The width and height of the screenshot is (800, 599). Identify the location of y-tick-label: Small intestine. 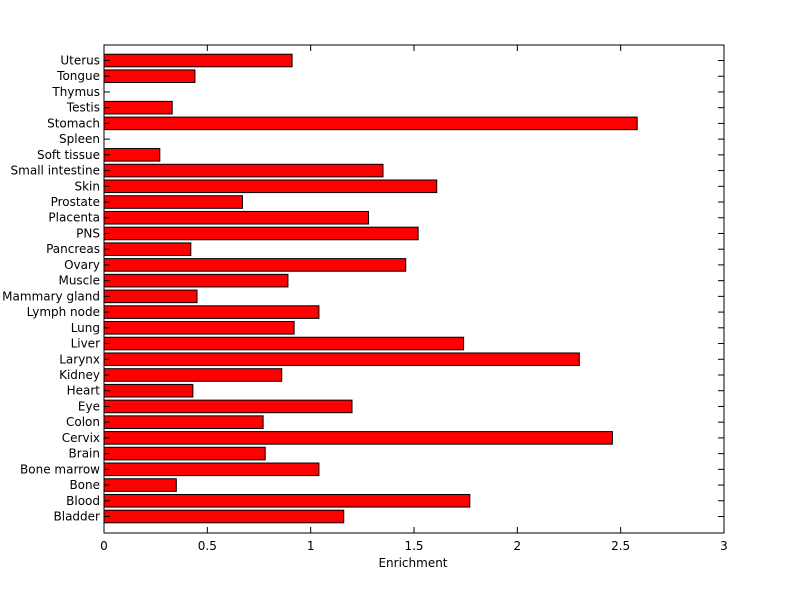
(55, 171).